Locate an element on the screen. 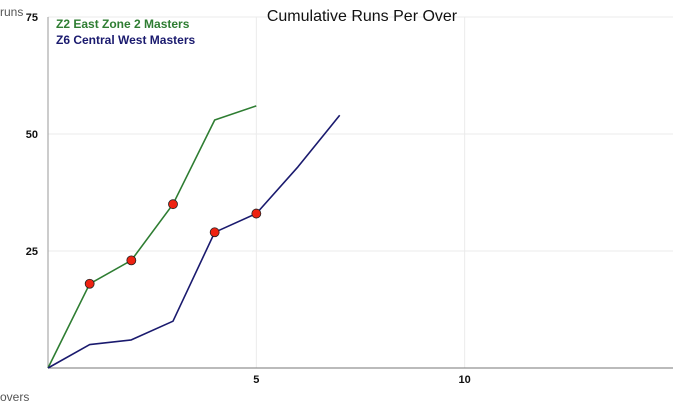 The height and width of the screenshot is (407, 682). y-axis-label: runs is located at coordinates (11, 12).